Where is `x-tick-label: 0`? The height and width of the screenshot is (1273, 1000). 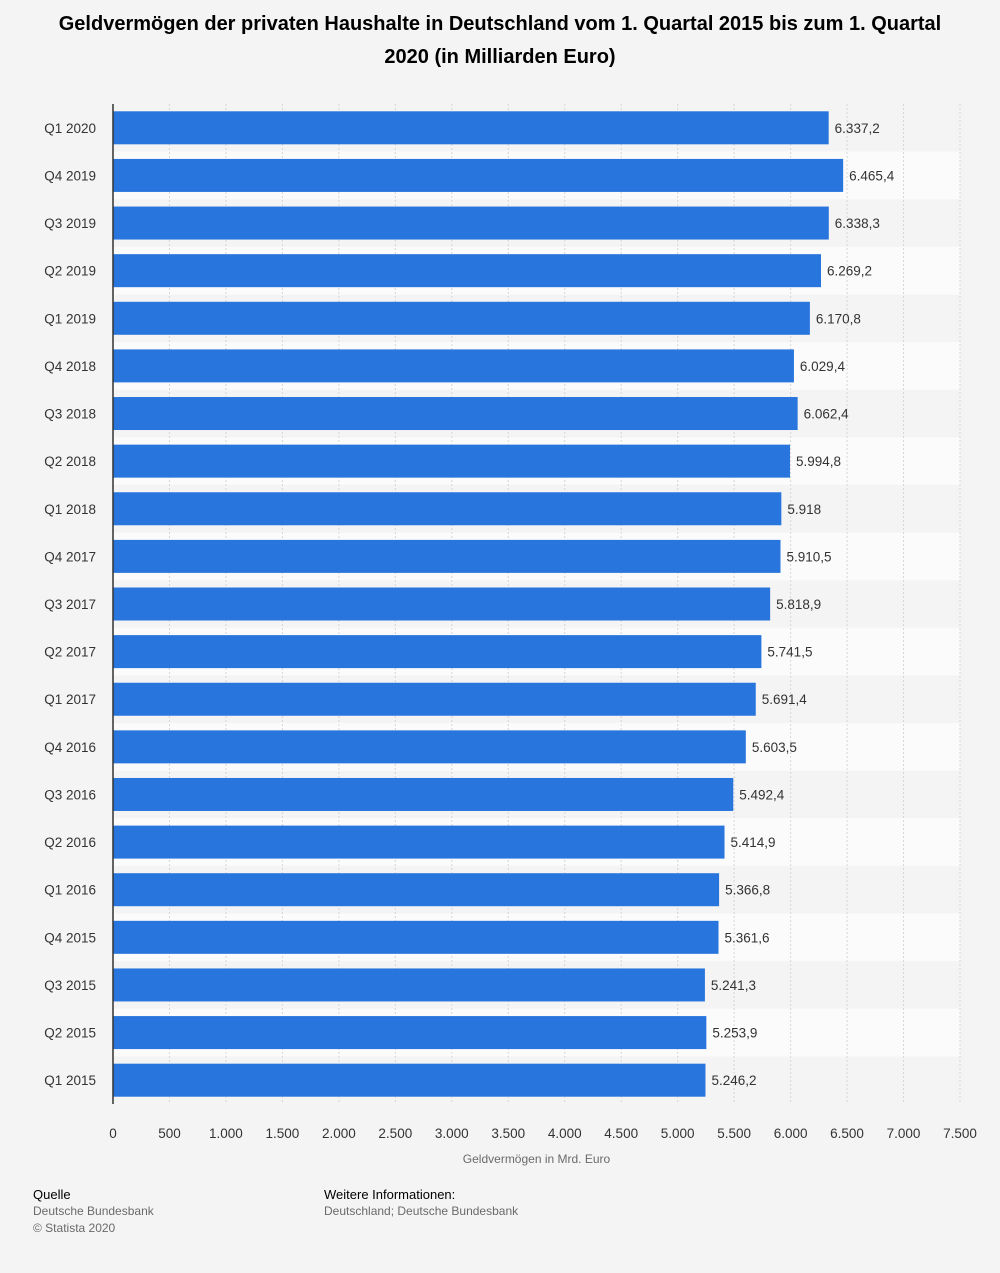 x-tick-label: 0 is located at coordinates (113, 1133).